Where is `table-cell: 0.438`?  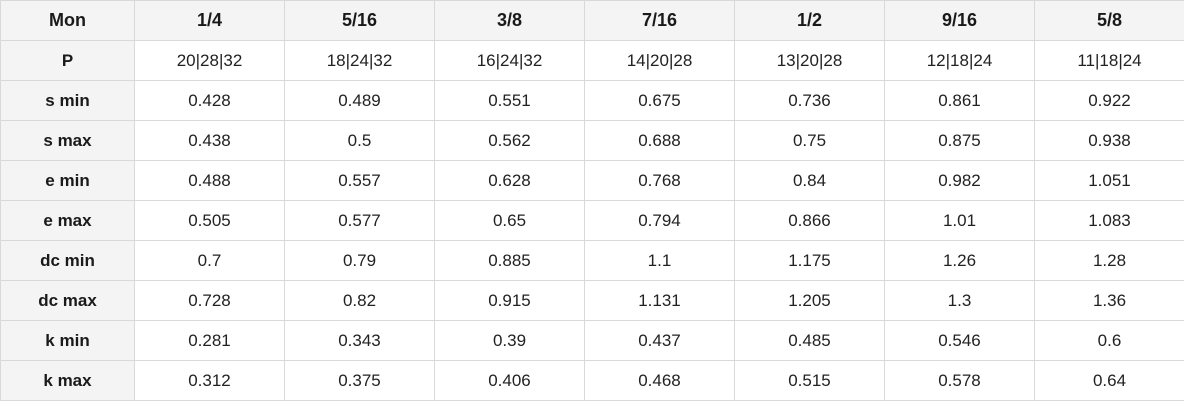 table-cell: 0.438 is located at coordinates (209, 140).